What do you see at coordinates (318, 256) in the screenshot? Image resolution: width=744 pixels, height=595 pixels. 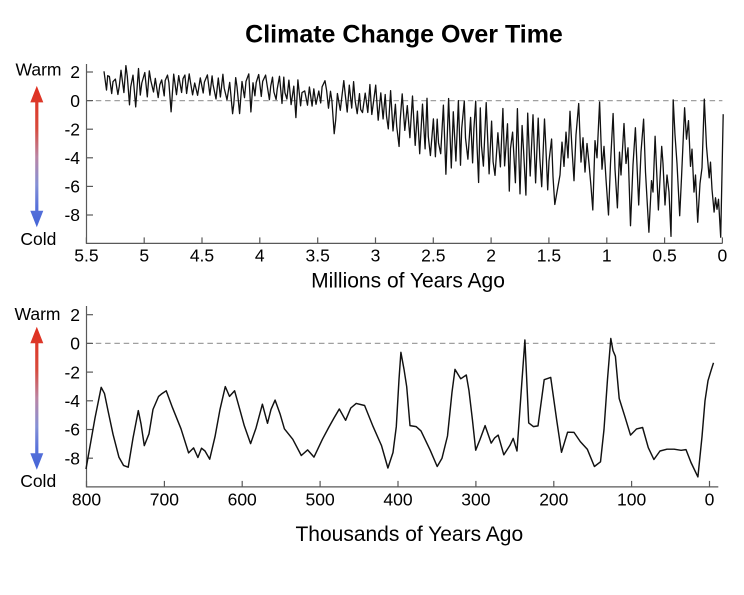 I see `svg-text: 3.5` at bounding box center [318, 256].